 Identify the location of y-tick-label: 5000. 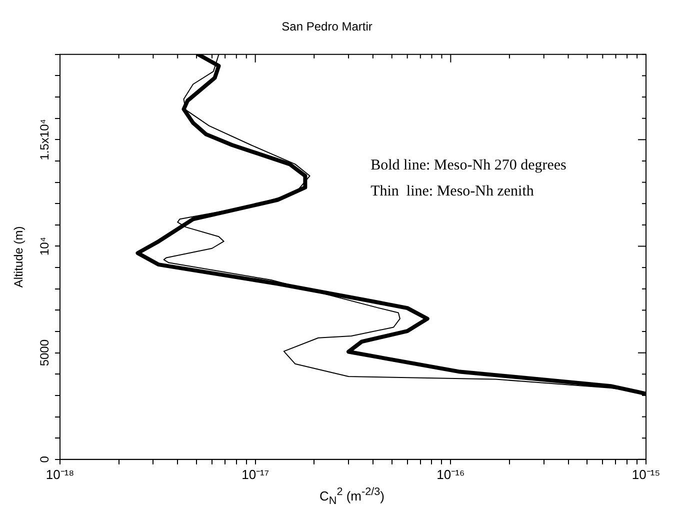
(44, 352).